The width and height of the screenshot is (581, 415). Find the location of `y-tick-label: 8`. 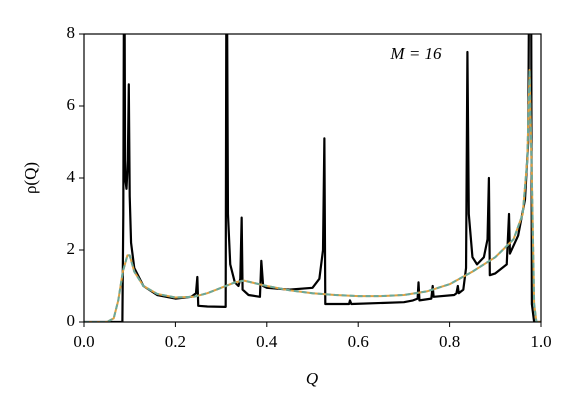

y-tick-label: 8 is located at coordinates (71, 32).